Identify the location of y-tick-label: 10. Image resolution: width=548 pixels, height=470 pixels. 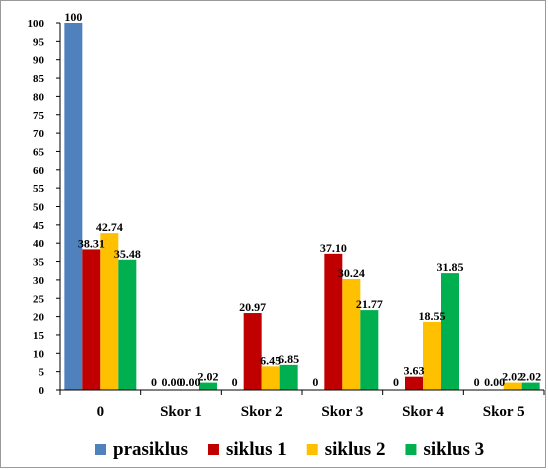
(39, 354).